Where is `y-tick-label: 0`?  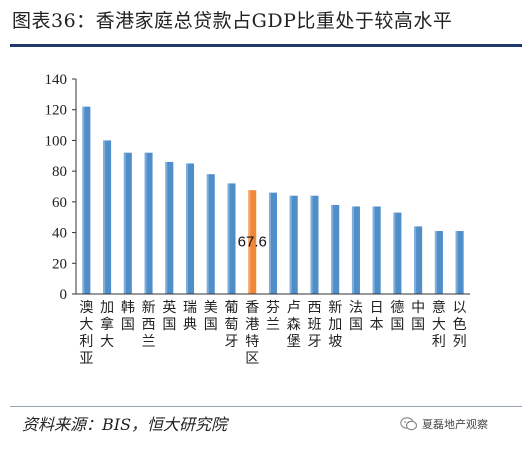
y-tick-label: 0 is located at coordinates (64, 295).